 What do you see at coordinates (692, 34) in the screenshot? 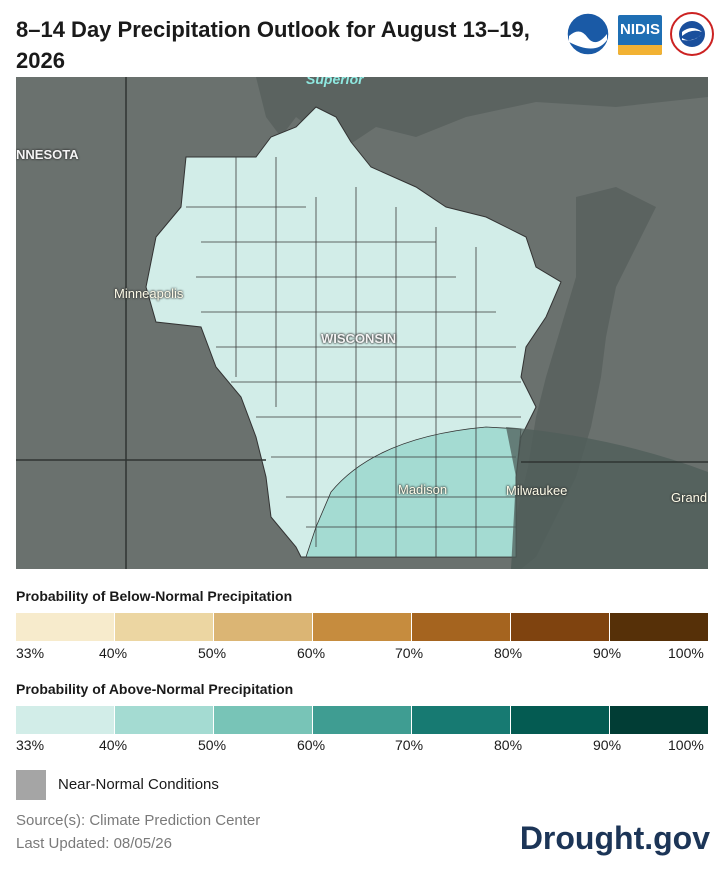
I see `nws-logo-icon` at bounding box center [692, 34].